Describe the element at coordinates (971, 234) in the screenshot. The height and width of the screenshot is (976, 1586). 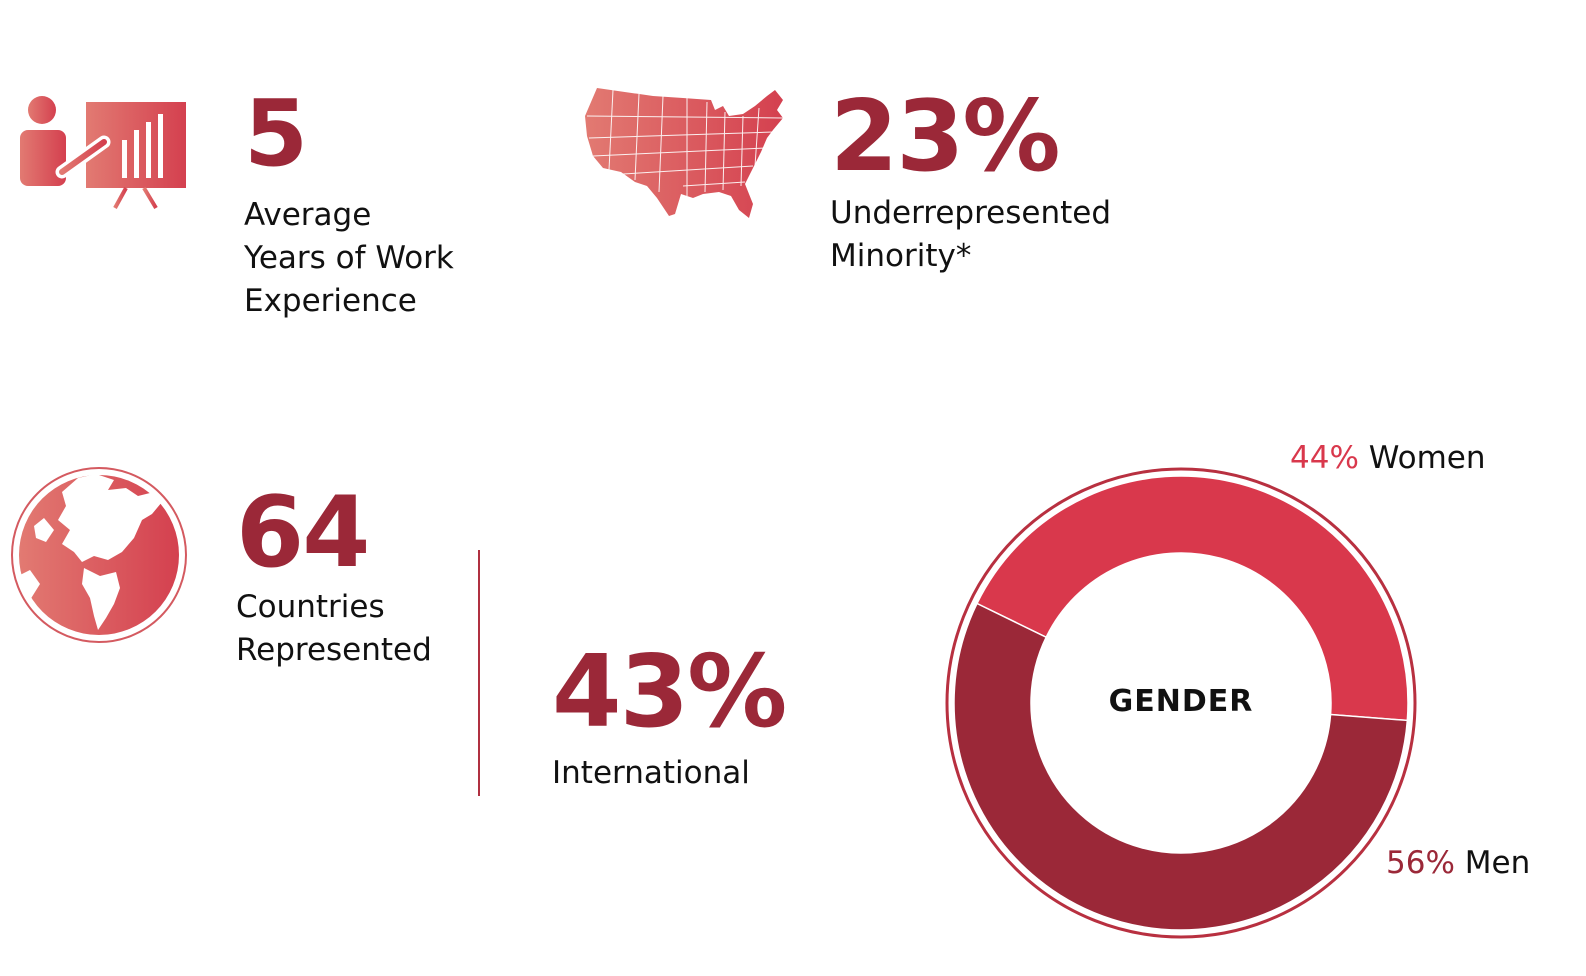
I see `urm-label: Underrepresented Minority*` at that location.